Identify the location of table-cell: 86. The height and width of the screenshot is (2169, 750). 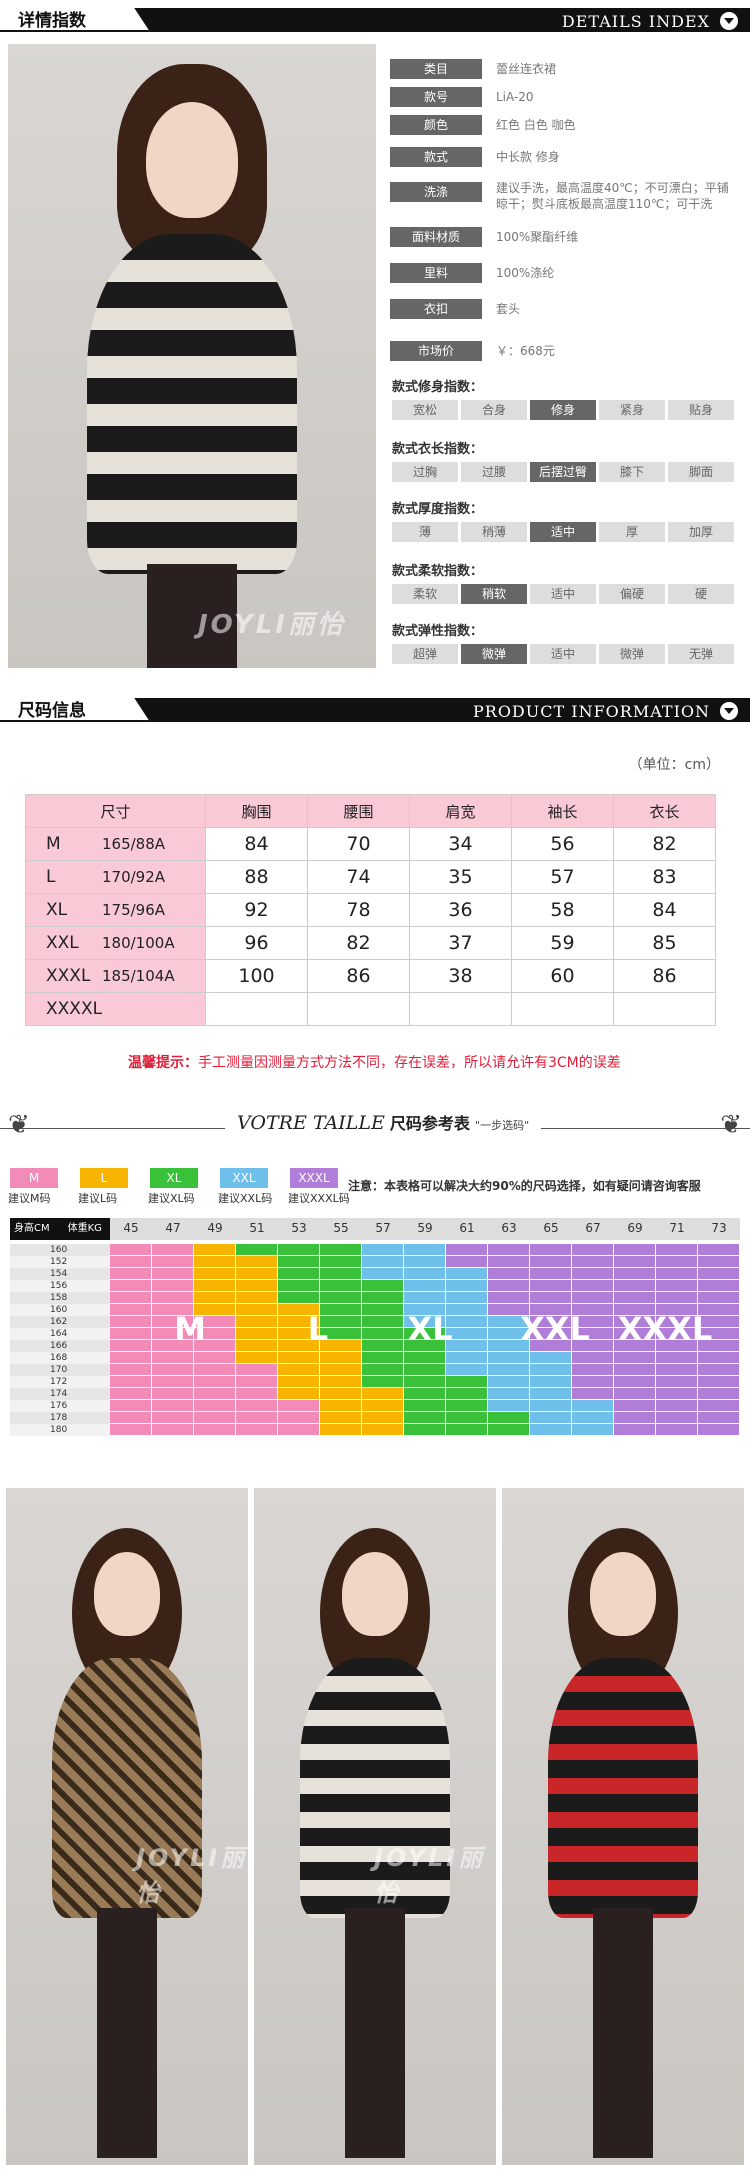
(358, 976).